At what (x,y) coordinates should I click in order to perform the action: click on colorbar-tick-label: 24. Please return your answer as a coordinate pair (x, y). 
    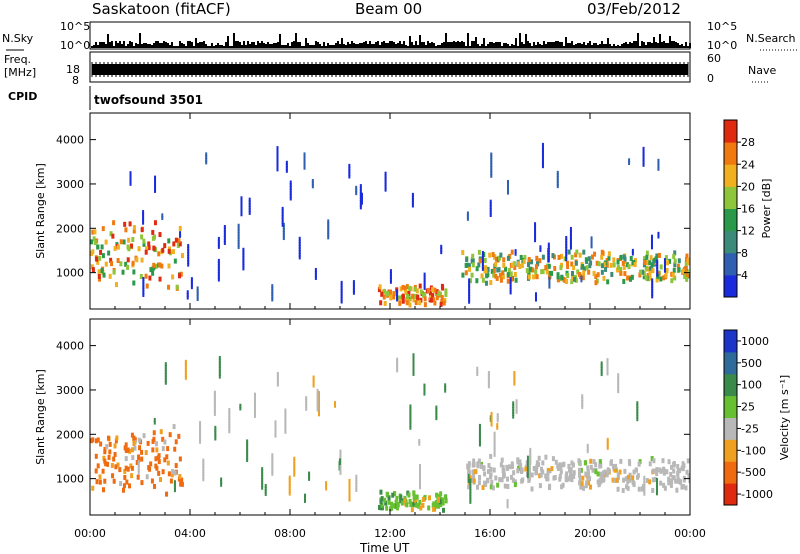
    Looking at the image, I should click on (748, 164).